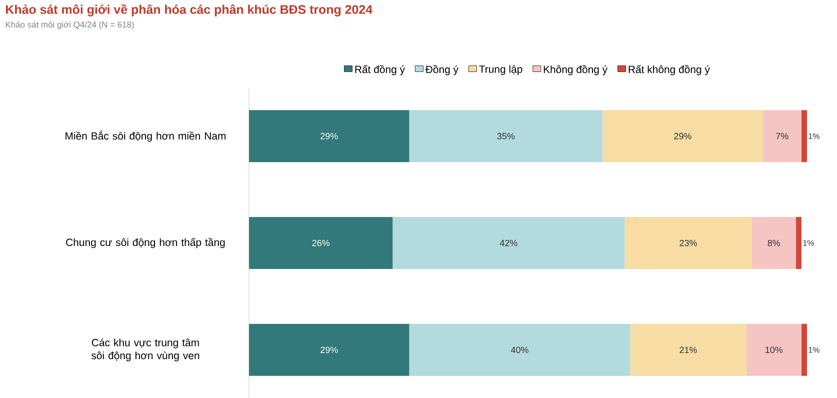  I want to click on chart-title: Khảo sát môi giới về phân hóa các phân khúc BĐS trong 2024, so click(189, 10).